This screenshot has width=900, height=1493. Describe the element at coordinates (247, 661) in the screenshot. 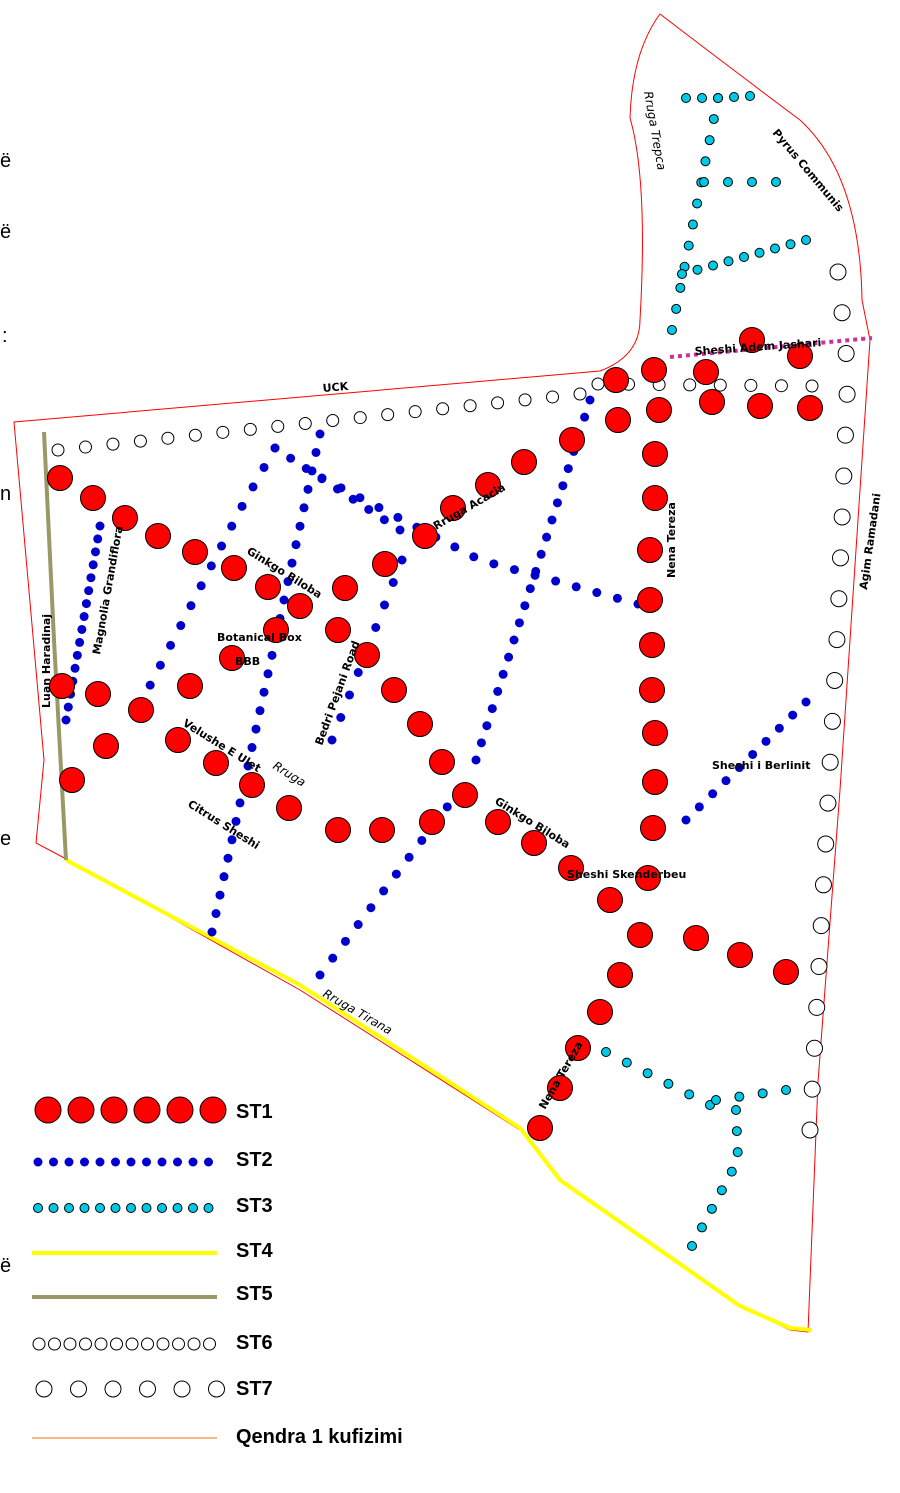

I see `street-label-bbb: BBB` at that location.